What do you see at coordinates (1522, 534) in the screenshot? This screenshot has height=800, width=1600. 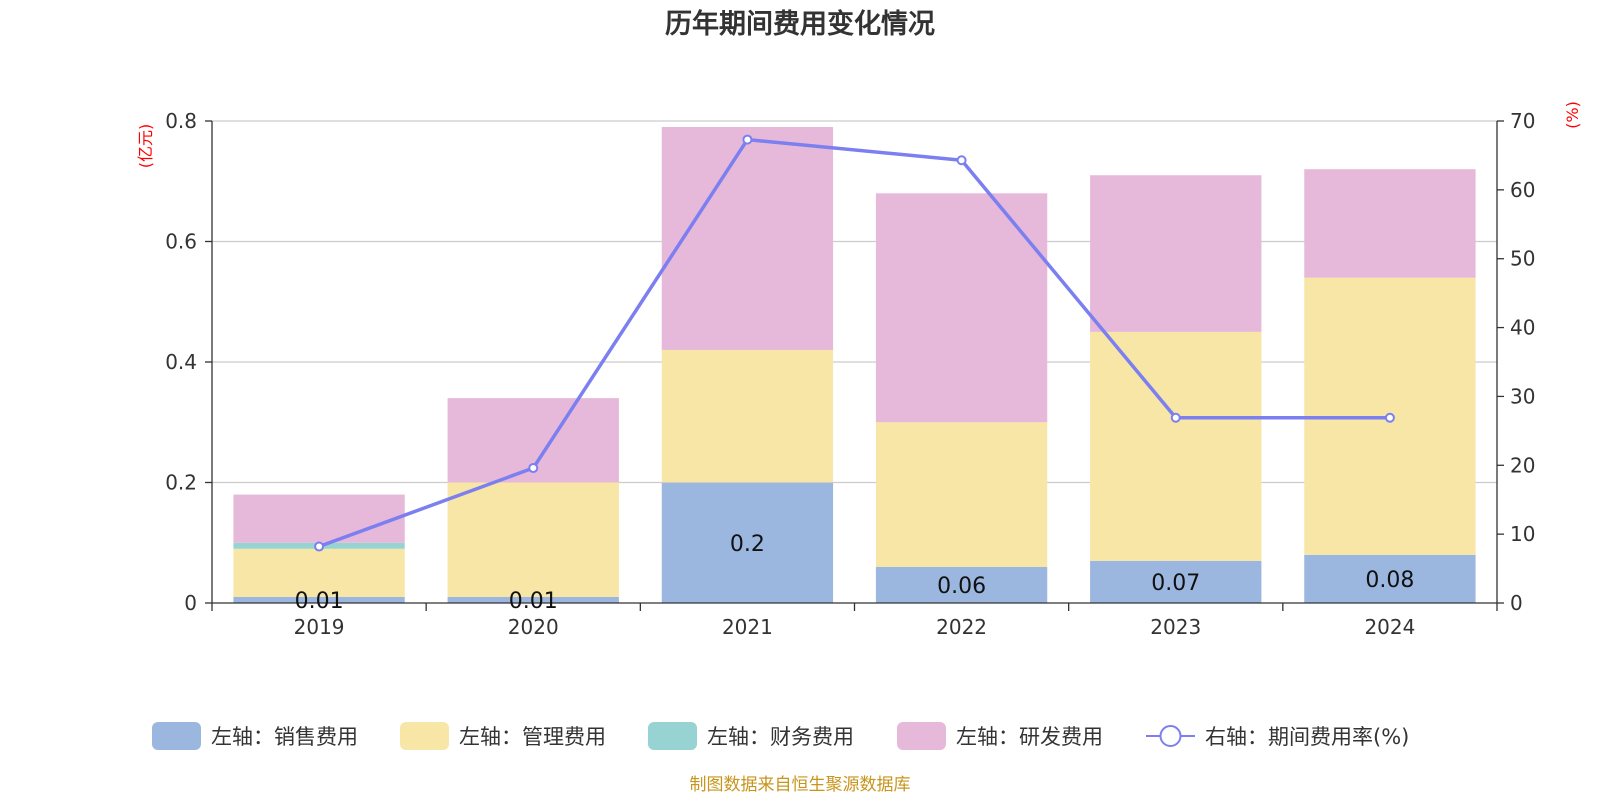 I see `right-axis-tick-label: 10` at bounding box center [1522, 534].